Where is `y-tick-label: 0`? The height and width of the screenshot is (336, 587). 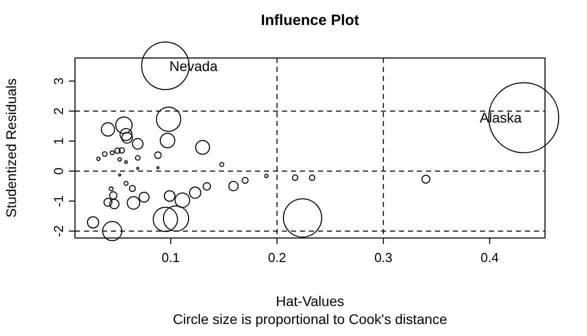
y-tick-label: 0 is located at coordinates (58, 171).